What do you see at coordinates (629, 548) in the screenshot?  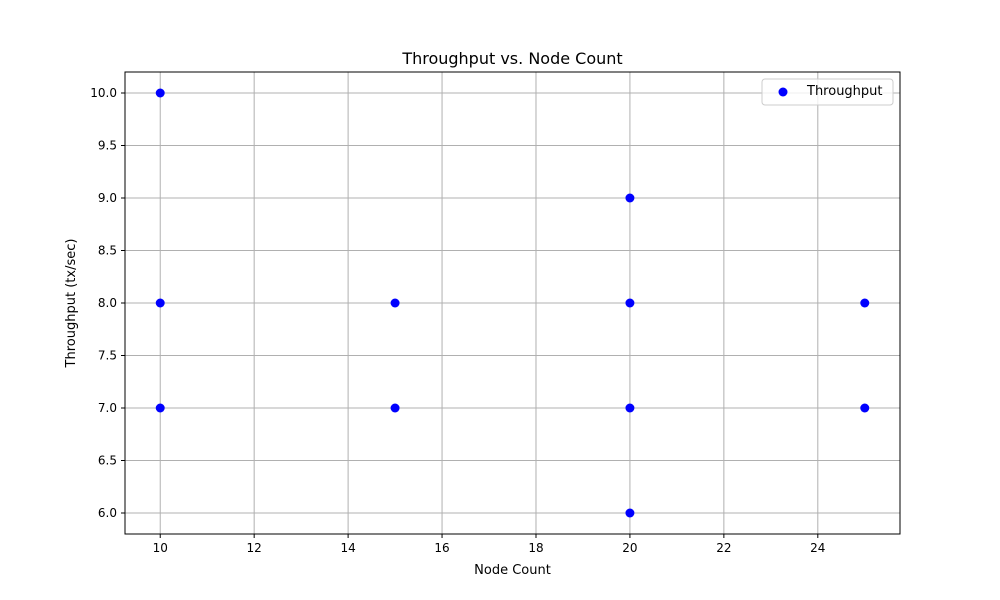 I see `x-tick-label: 20` at bounding box center [629, 548].